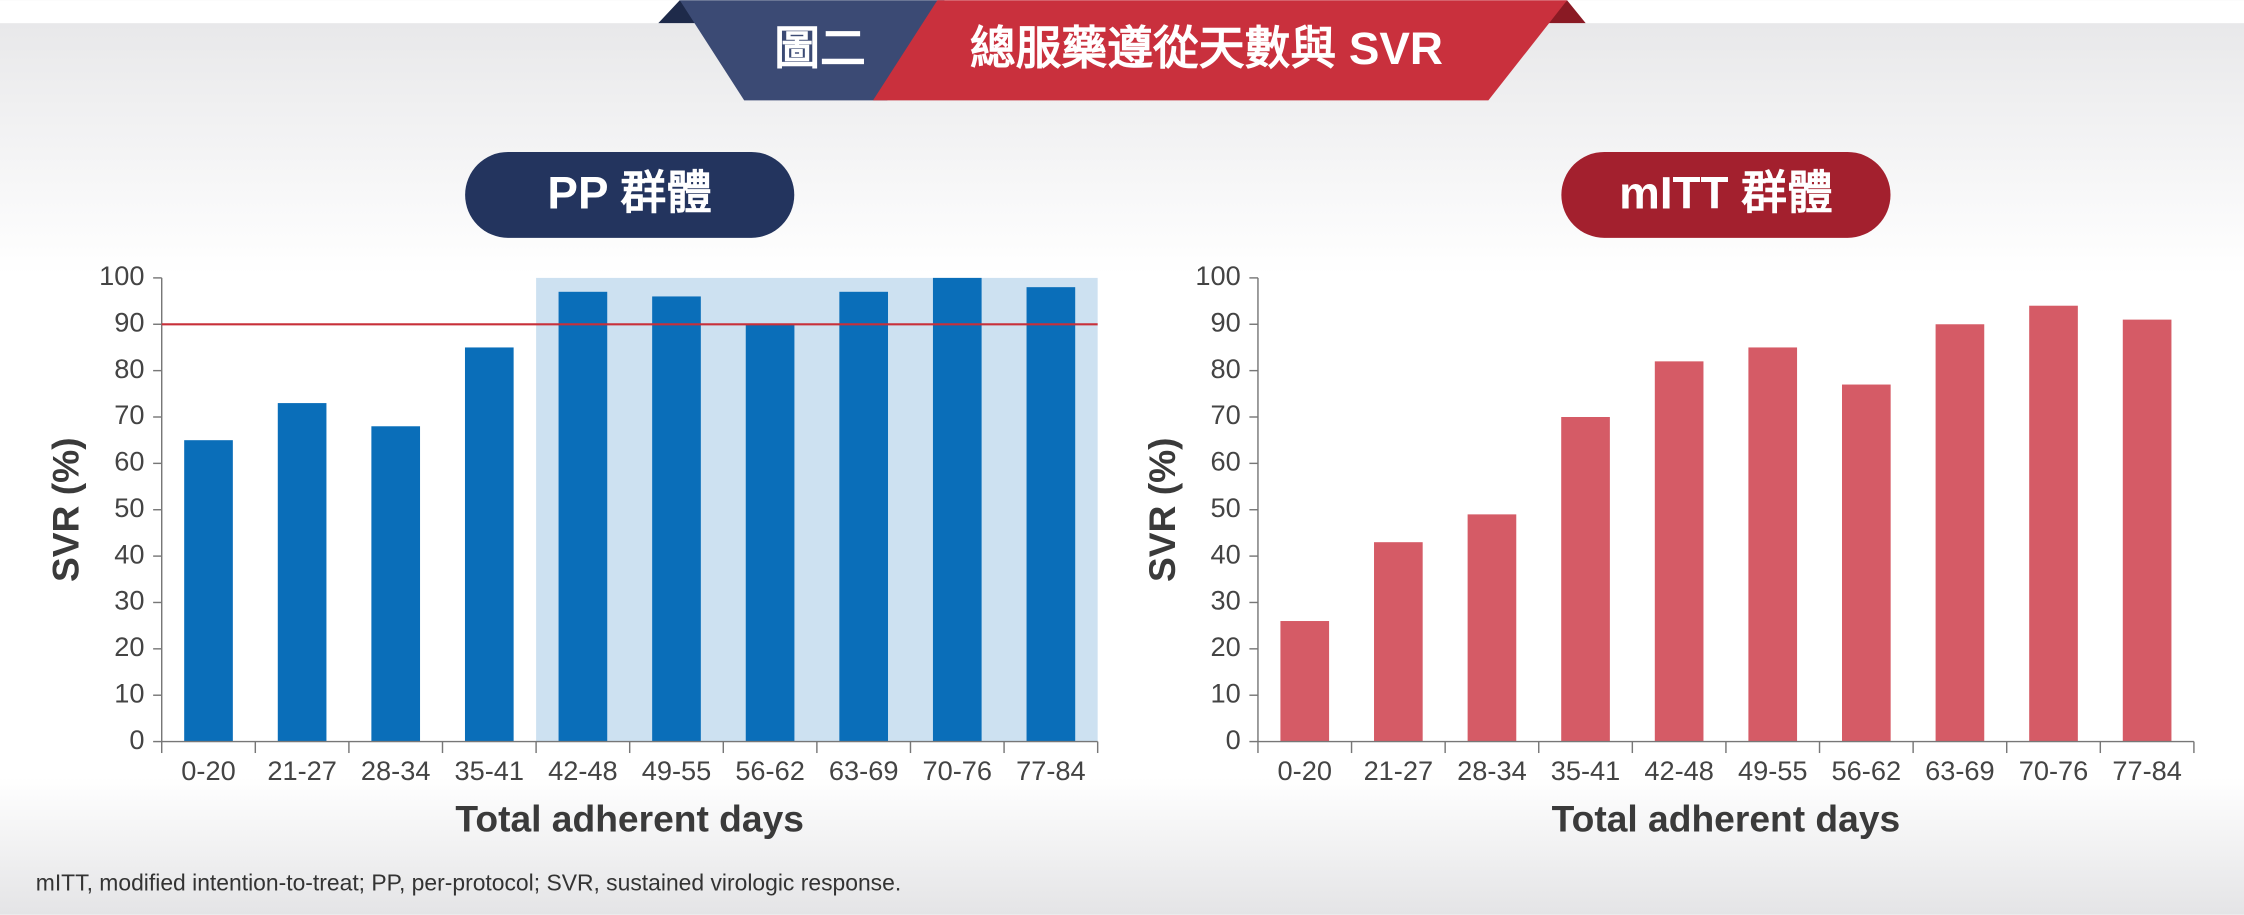 The image size is (2244, 915). Describe the element at coordinates (817, 509) in the screenshot. I see `highlight-region` at that location.